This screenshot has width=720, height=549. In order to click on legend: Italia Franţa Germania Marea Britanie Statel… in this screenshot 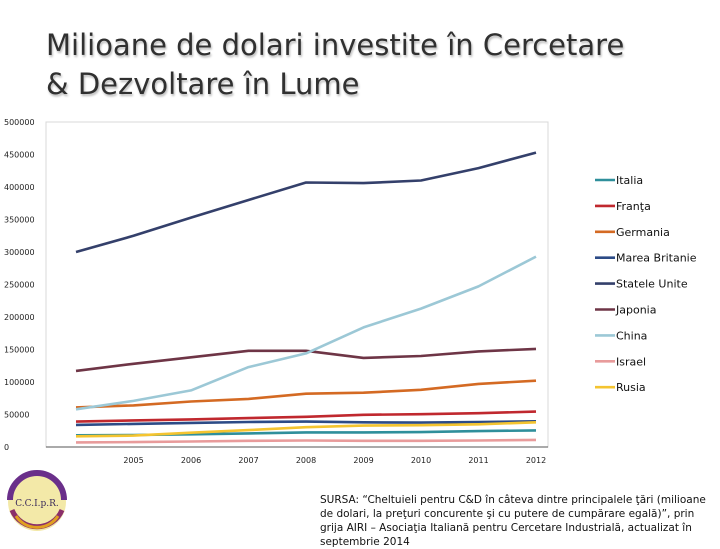, I will do `click(646, 284)`.